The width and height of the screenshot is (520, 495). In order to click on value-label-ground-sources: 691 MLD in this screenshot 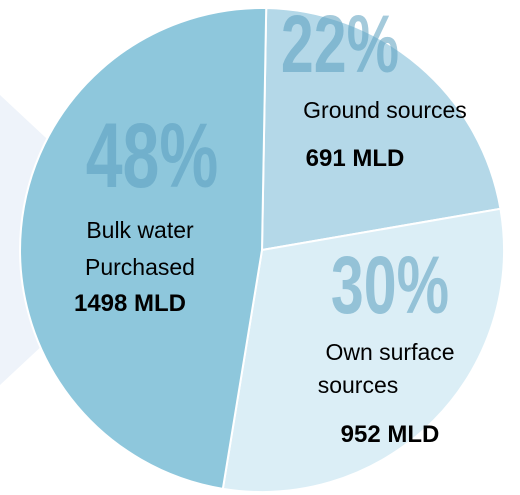, I will do `click(355, 158)`.